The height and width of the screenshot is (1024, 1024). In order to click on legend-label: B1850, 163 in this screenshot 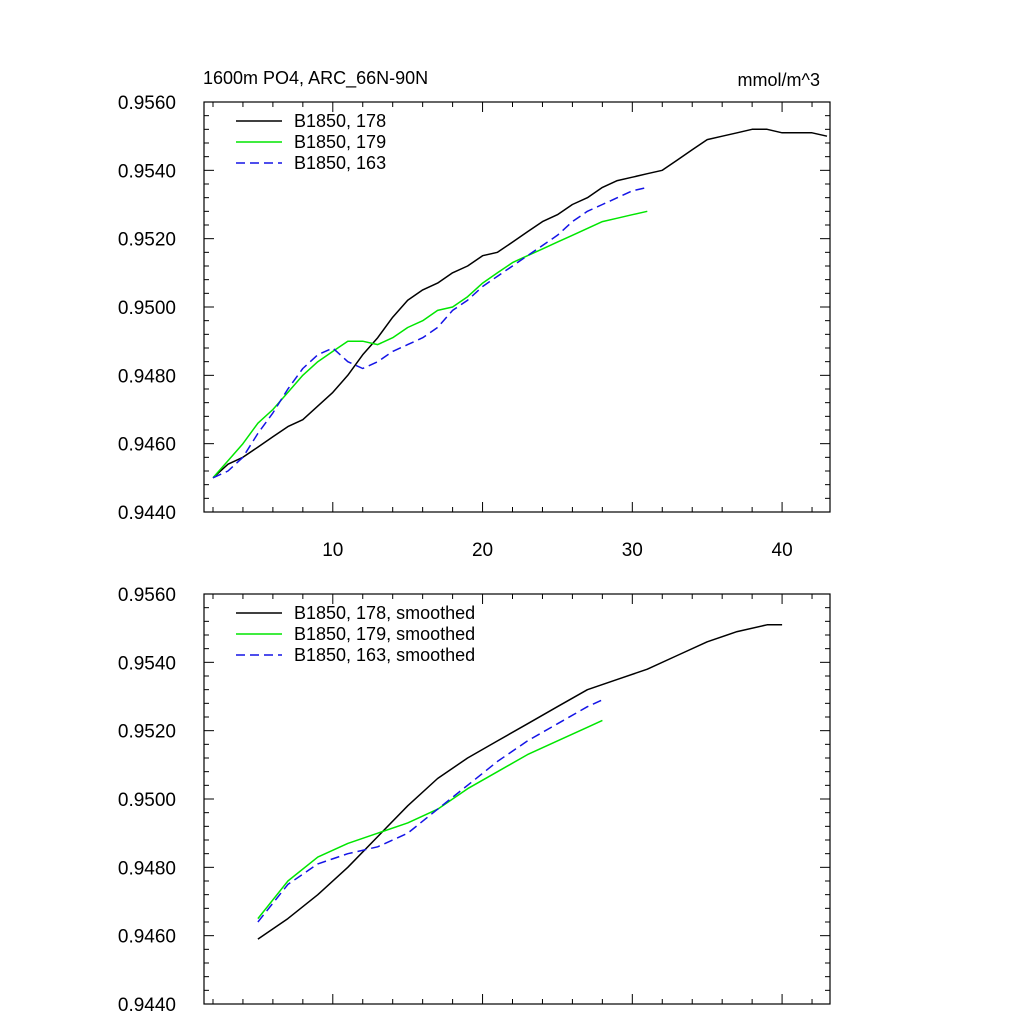, I will do `click(340, 163)`.